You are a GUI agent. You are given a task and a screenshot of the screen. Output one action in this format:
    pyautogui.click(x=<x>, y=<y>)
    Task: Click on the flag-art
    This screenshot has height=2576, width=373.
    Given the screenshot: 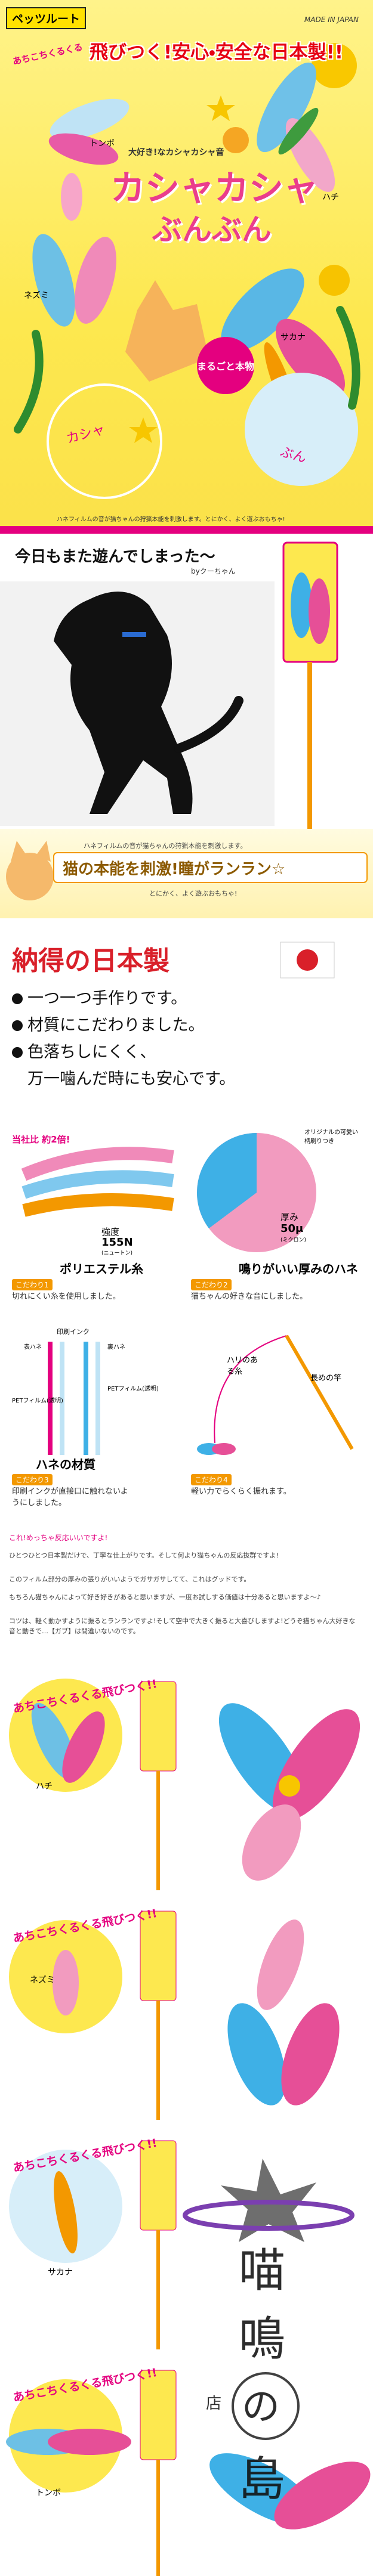 What is the action you would take?
    pyautogui.click(x=307, y=961)
    